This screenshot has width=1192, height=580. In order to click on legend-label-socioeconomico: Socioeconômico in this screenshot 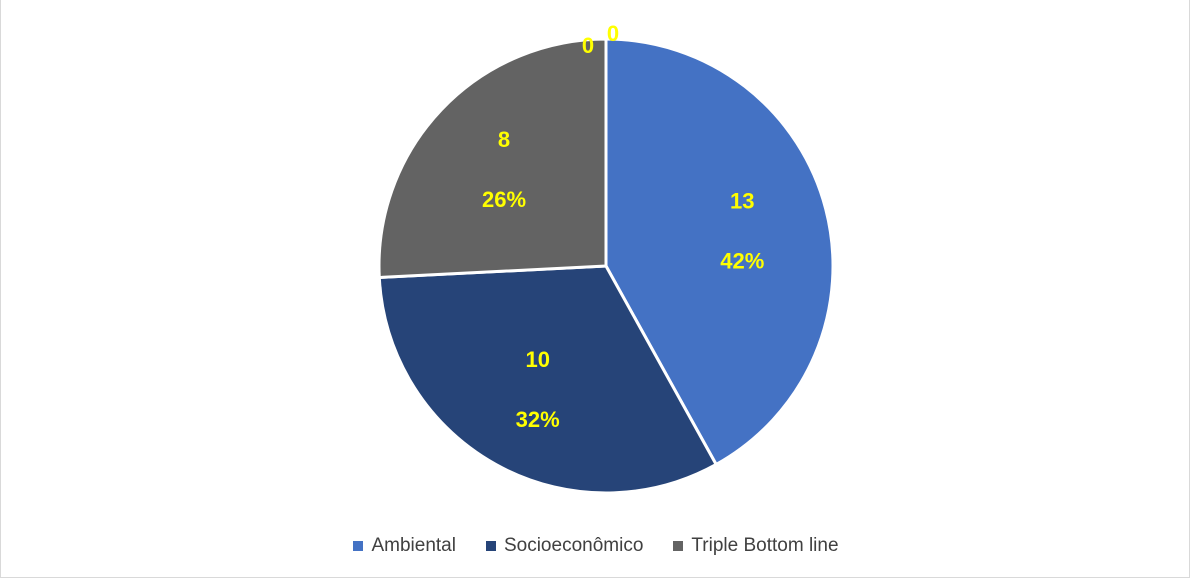, I will do `click(573, 546)`.